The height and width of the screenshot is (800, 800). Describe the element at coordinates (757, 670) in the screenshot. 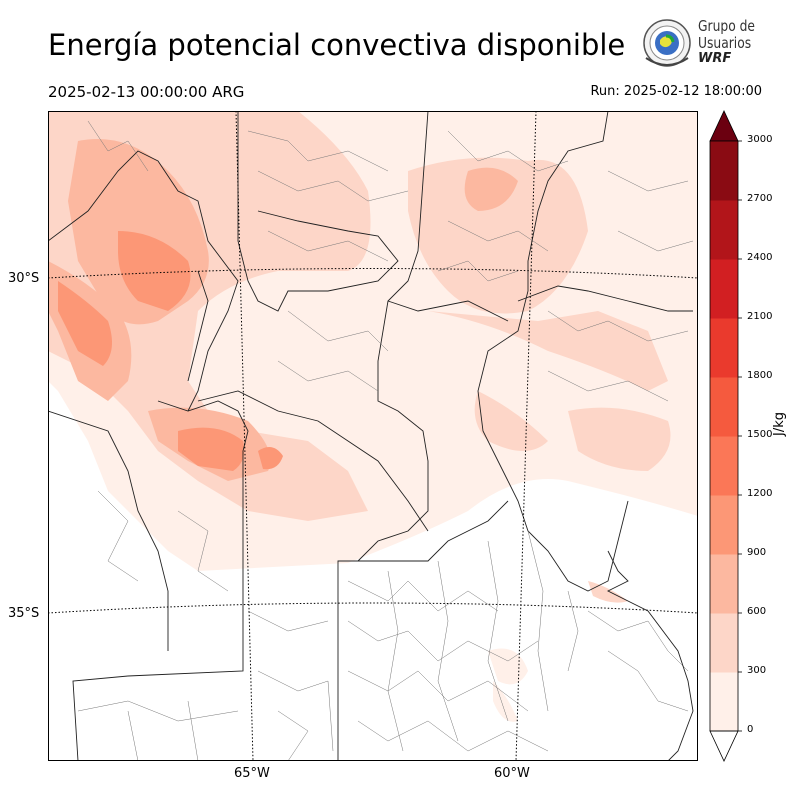

I see `colorbar-tick-label: 300` at that location.